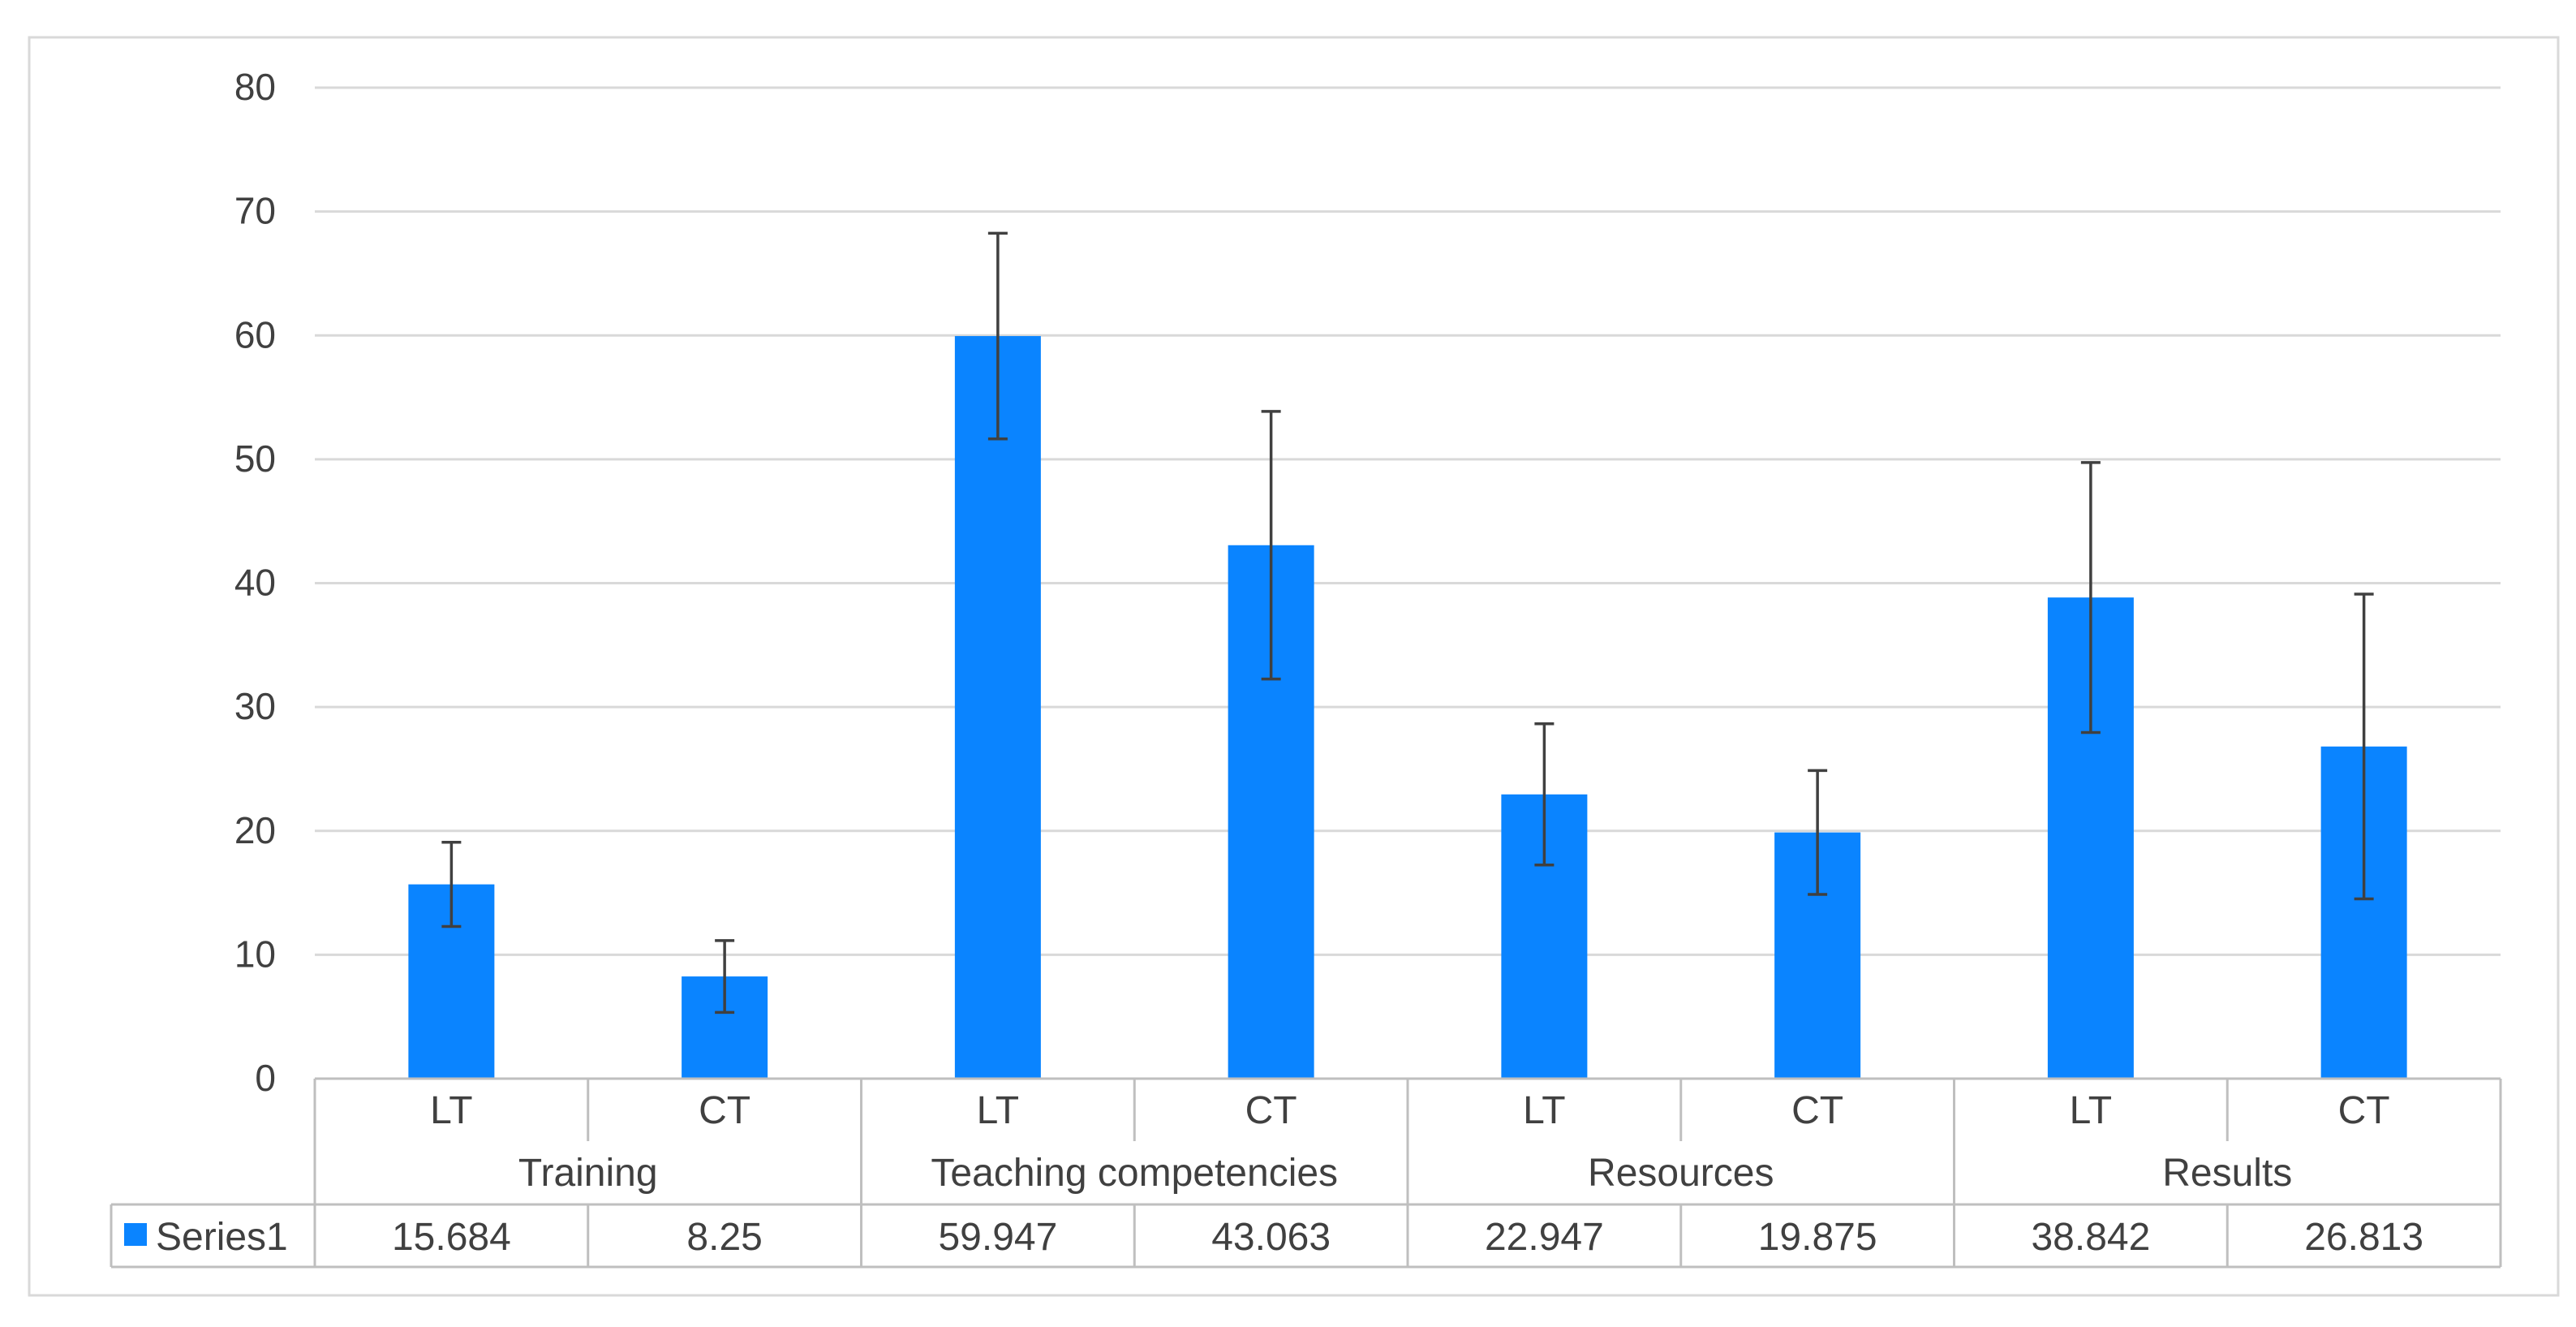 This screenshot has width=2576, height=1327. What do you see at coordinates (255, 706) in the screenshot?
I see `y-tick-label: 30` at bounding box center [255, 706].